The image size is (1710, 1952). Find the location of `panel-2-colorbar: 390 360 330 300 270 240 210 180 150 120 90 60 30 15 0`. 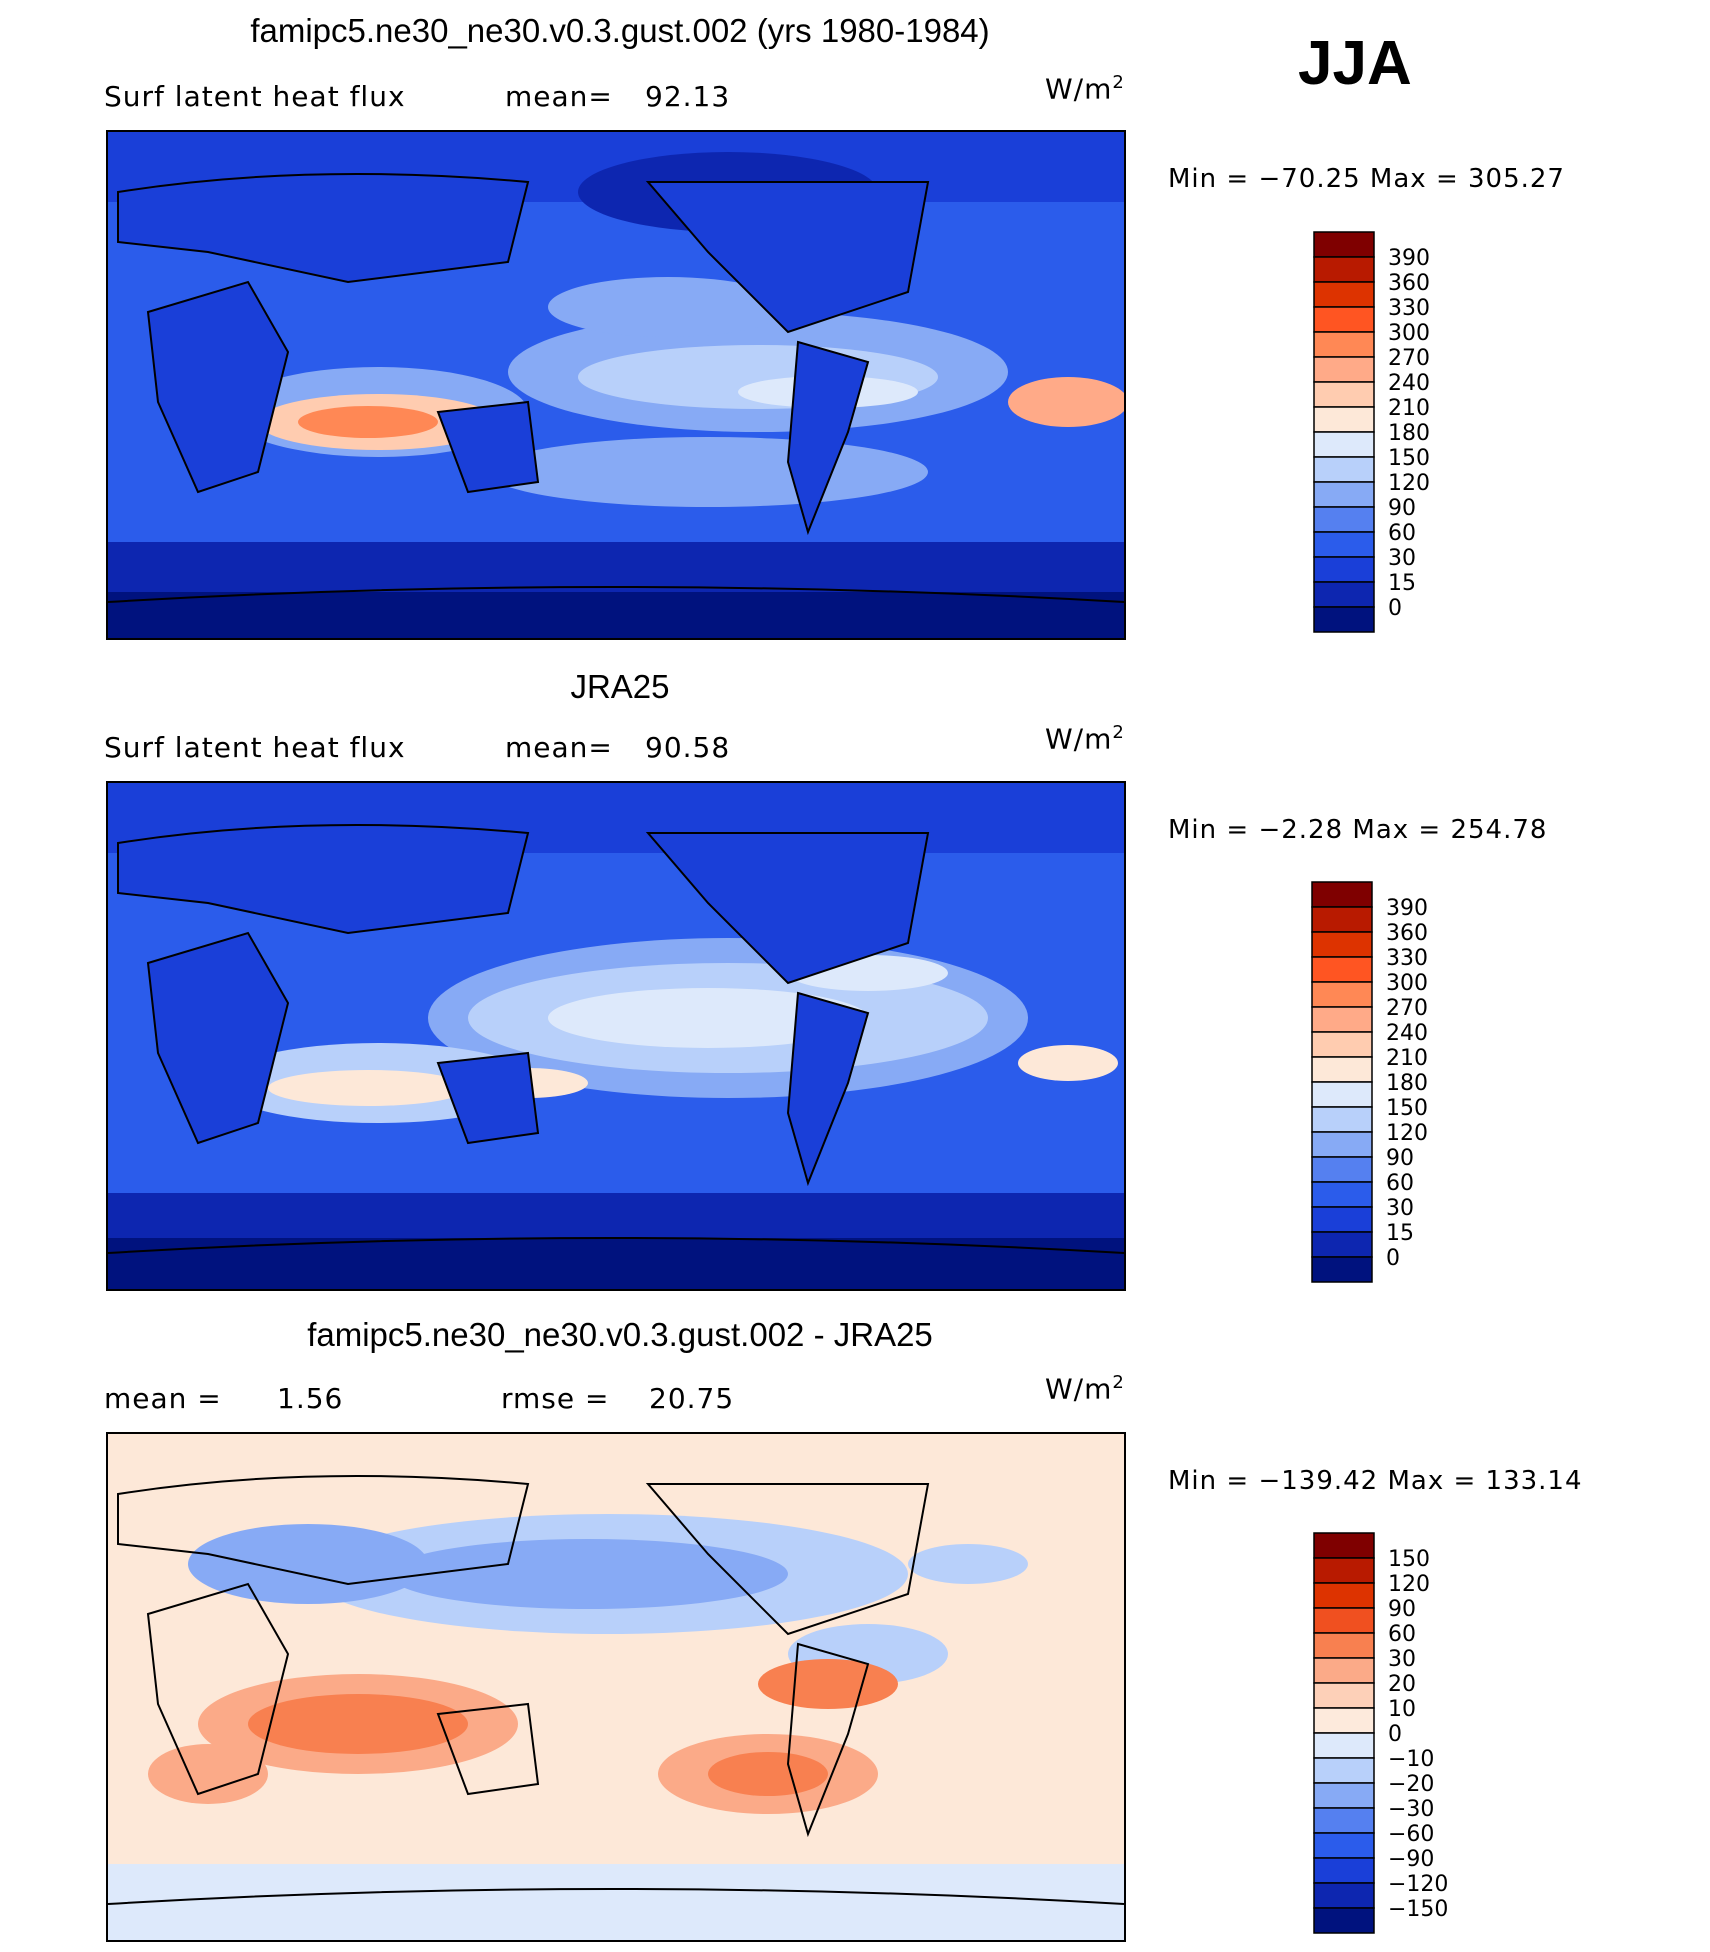

panel-2-colorbar: 390 360 330 300 270 240 210 180 150 120 90 60 30 15 0 is located at coordinates (1390, 1085).